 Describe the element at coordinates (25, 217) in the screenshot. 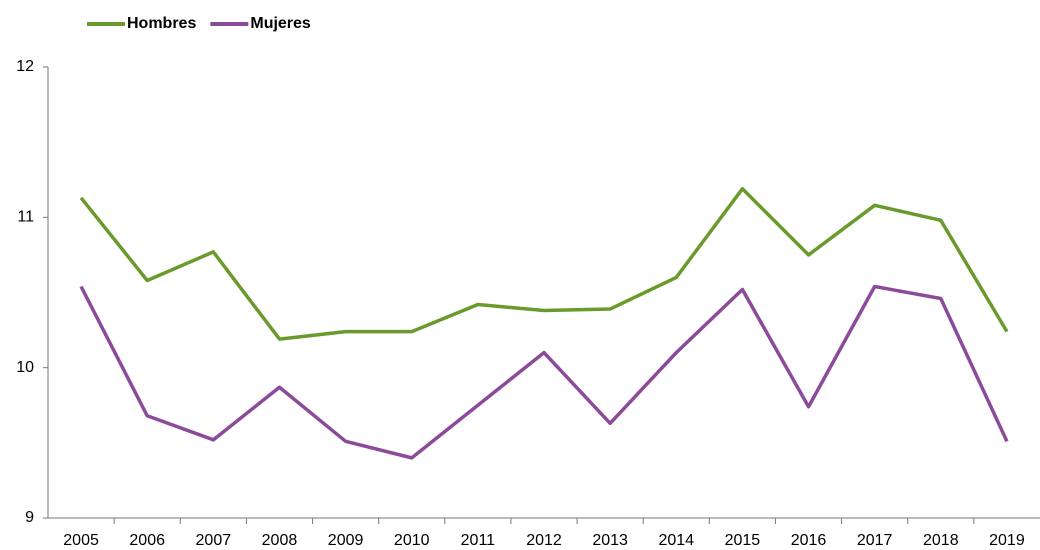

I see `y-tick-label: 11` at that location.